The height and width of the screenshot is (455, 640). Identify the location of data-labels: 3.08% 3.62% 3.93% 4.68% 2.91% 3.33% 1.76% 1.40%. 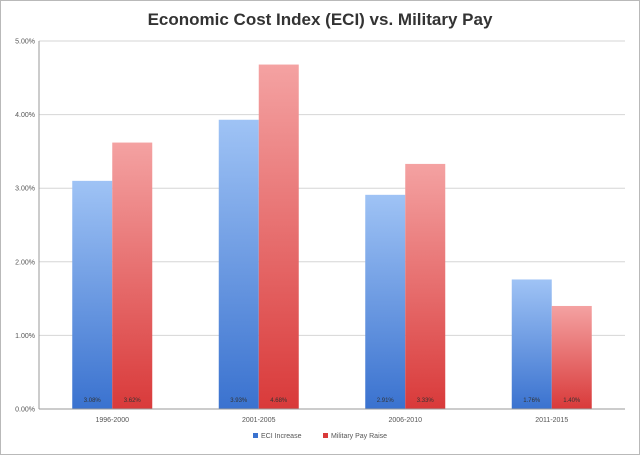
(332, 401).